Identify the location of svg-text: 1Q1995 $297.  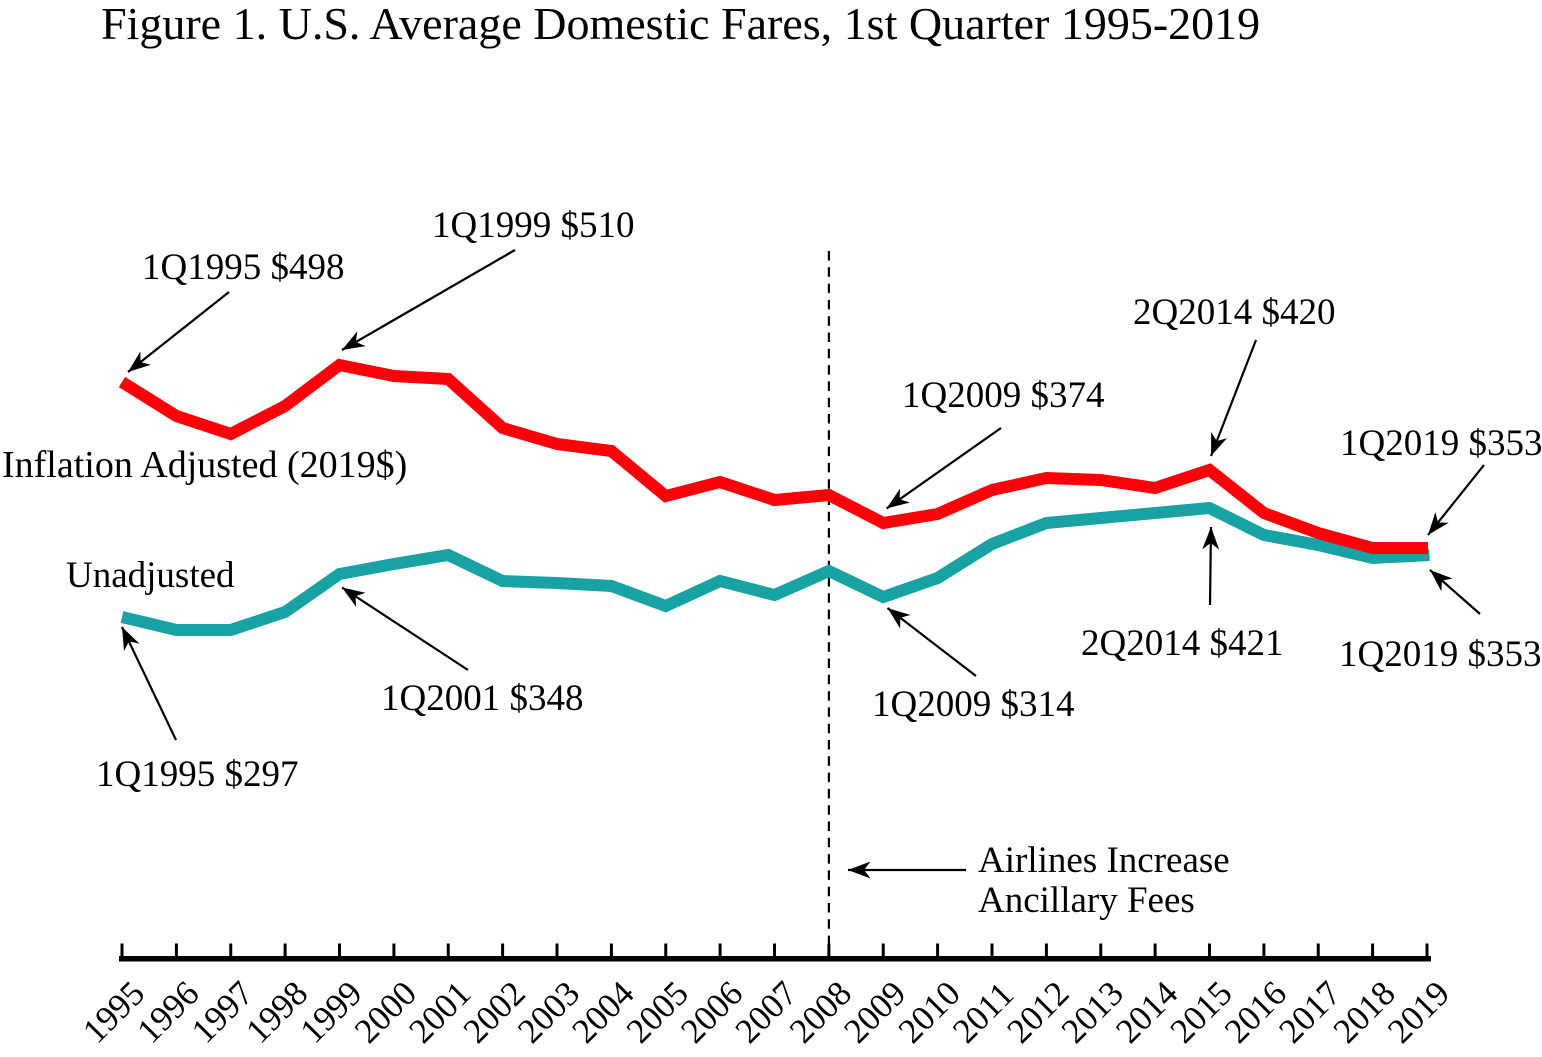
(197, 774).